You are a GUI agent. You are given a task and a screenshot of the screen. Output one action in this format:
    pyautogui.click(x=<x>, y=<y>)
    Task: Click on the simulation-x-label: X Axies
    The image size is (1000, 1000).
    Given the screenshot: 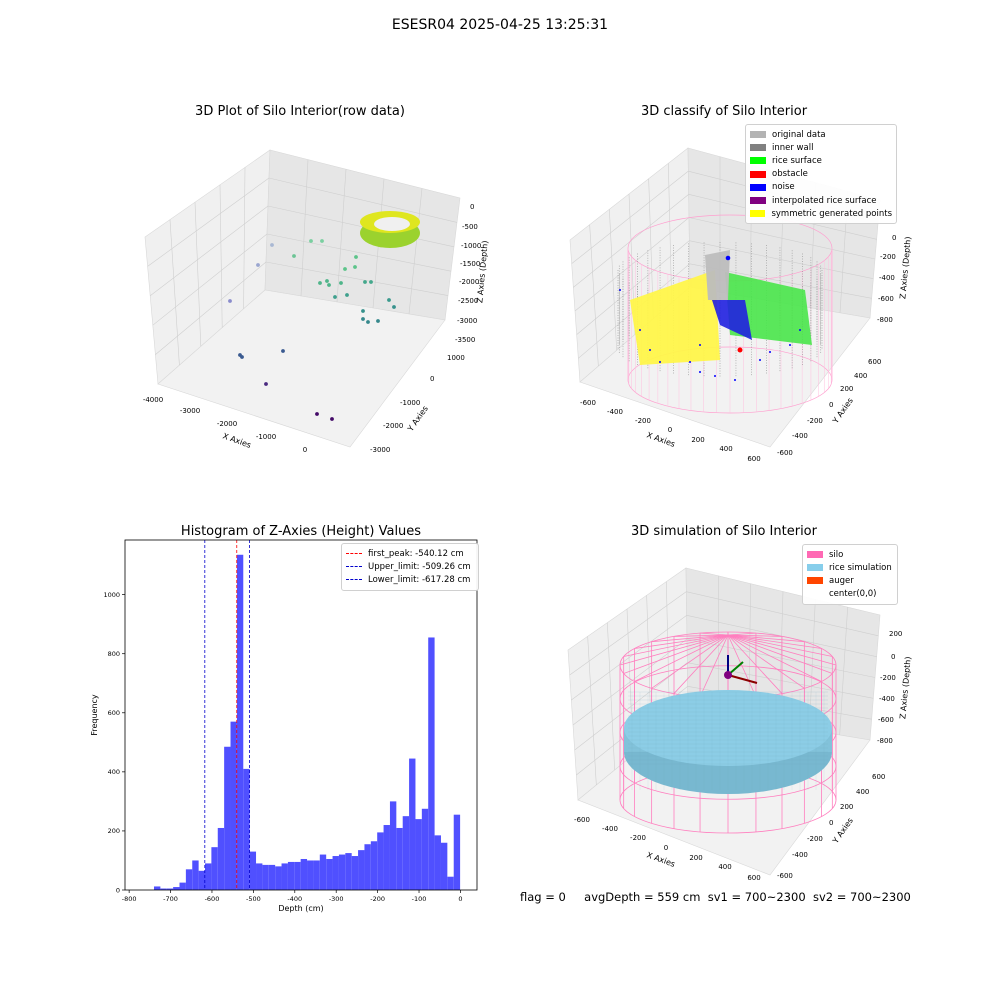 What is the action you would take?
    pyautogui.click(x=660, y=859)
    